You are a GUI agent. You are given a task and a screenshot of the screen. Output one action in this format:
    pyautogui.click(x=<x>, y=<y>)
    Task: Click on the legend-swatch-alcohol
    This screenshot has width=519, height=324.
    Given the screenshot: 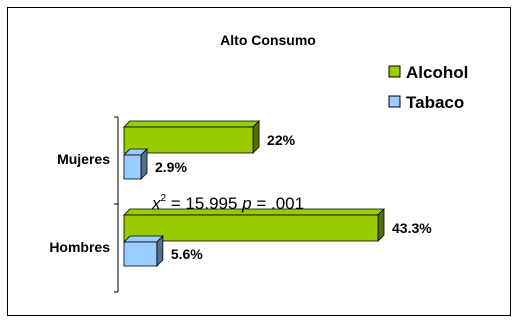 What is the action you would take?
    pyautogui.click(x=394, y=71)
    